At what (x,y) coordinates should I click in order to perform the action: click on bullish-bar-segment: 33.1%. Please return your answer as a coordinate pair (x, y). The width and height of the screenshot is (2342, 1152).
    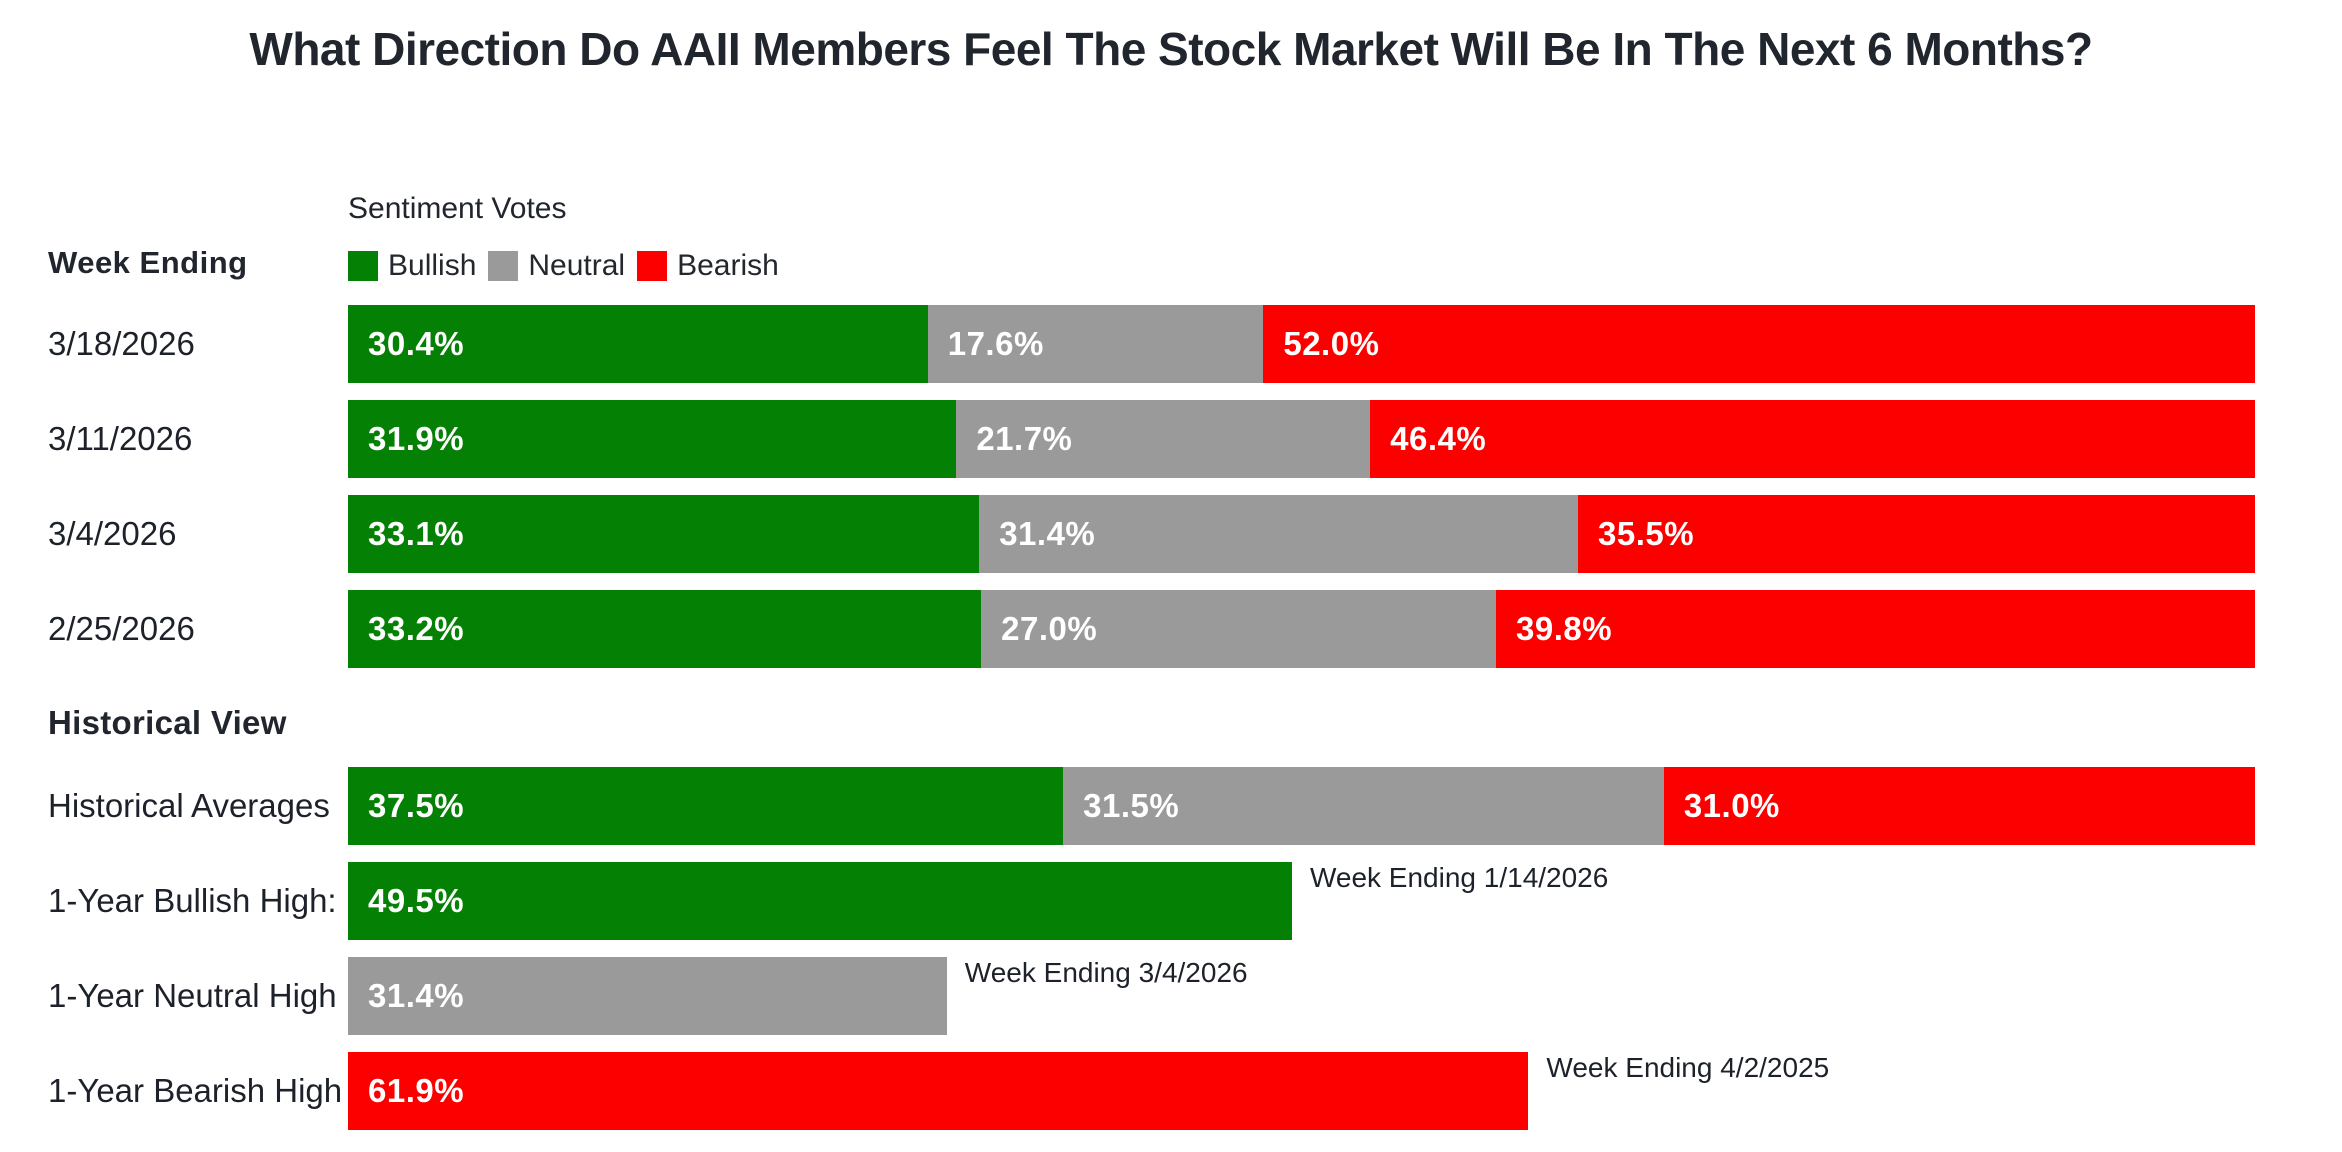
    Looking at the image, I should click on (664, 534).